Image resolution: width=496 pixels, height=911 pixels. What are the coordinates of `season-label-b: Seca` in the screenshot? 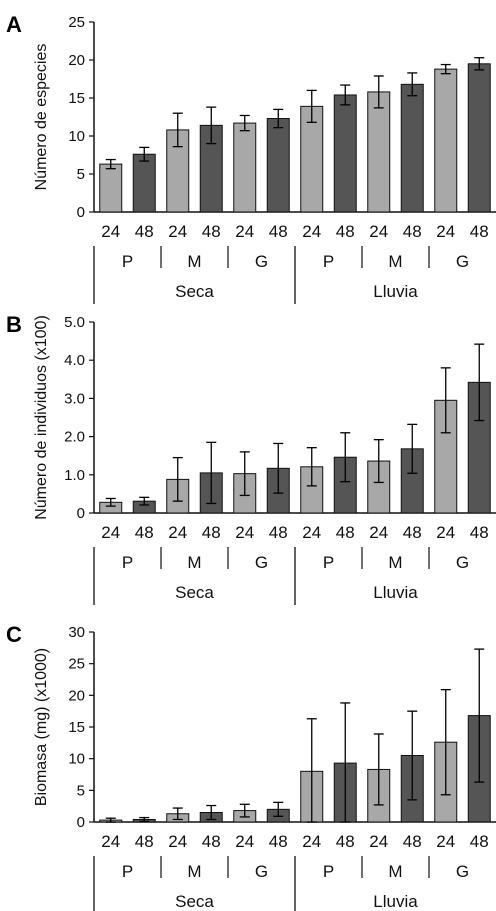 It's located at (194, 592).